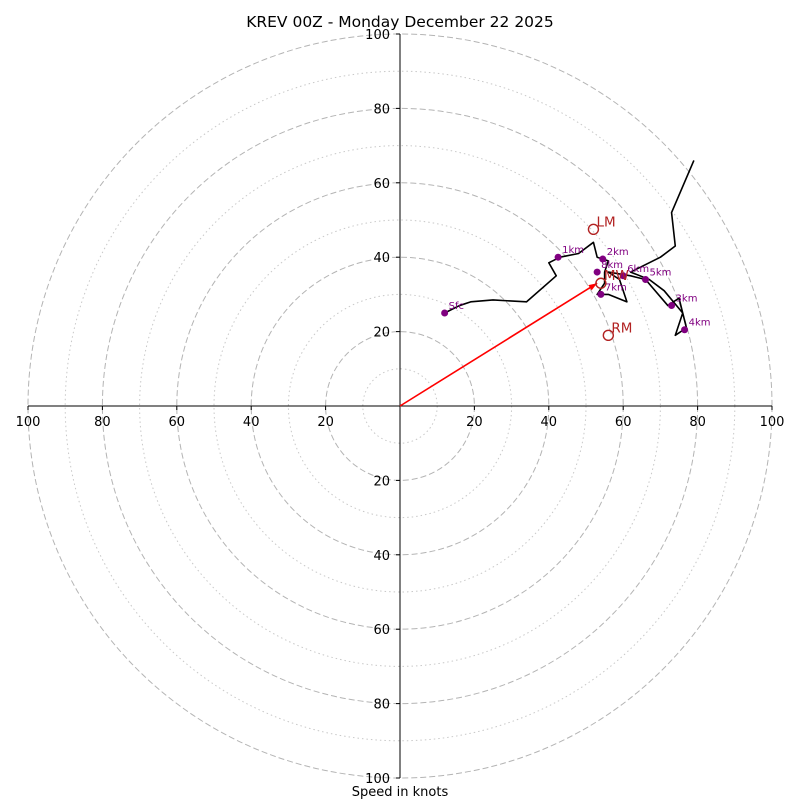 This screenshot has height=800, width=800. What do you see at coordinates (700, 323) in the screenshot?
I see `height-label-4km: 4km` at bounding box center [700, 323].